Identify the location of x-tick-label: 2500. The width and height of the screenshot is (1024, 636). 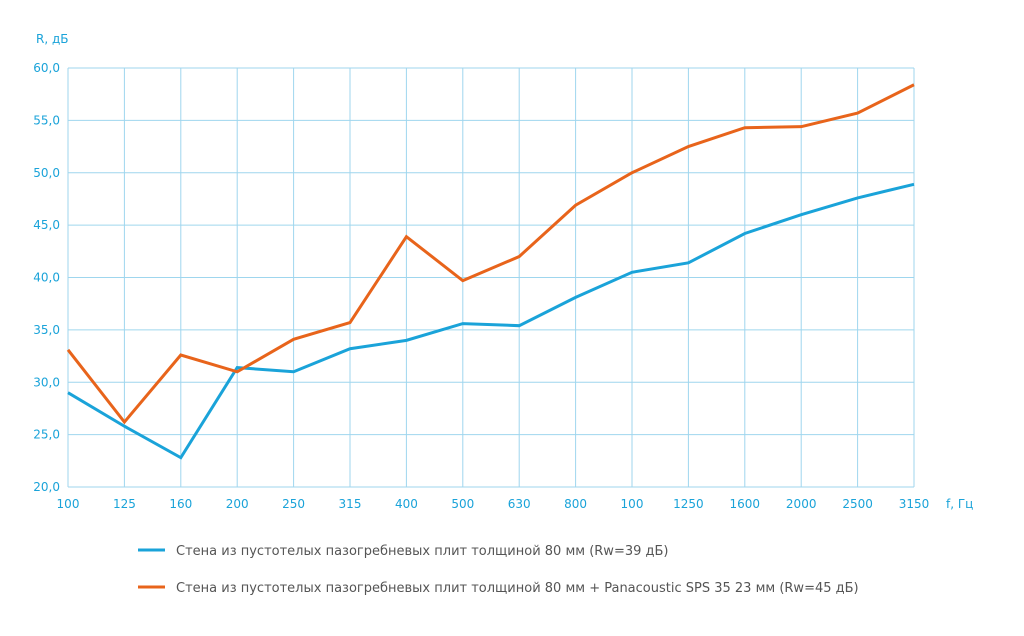
(857, 504).